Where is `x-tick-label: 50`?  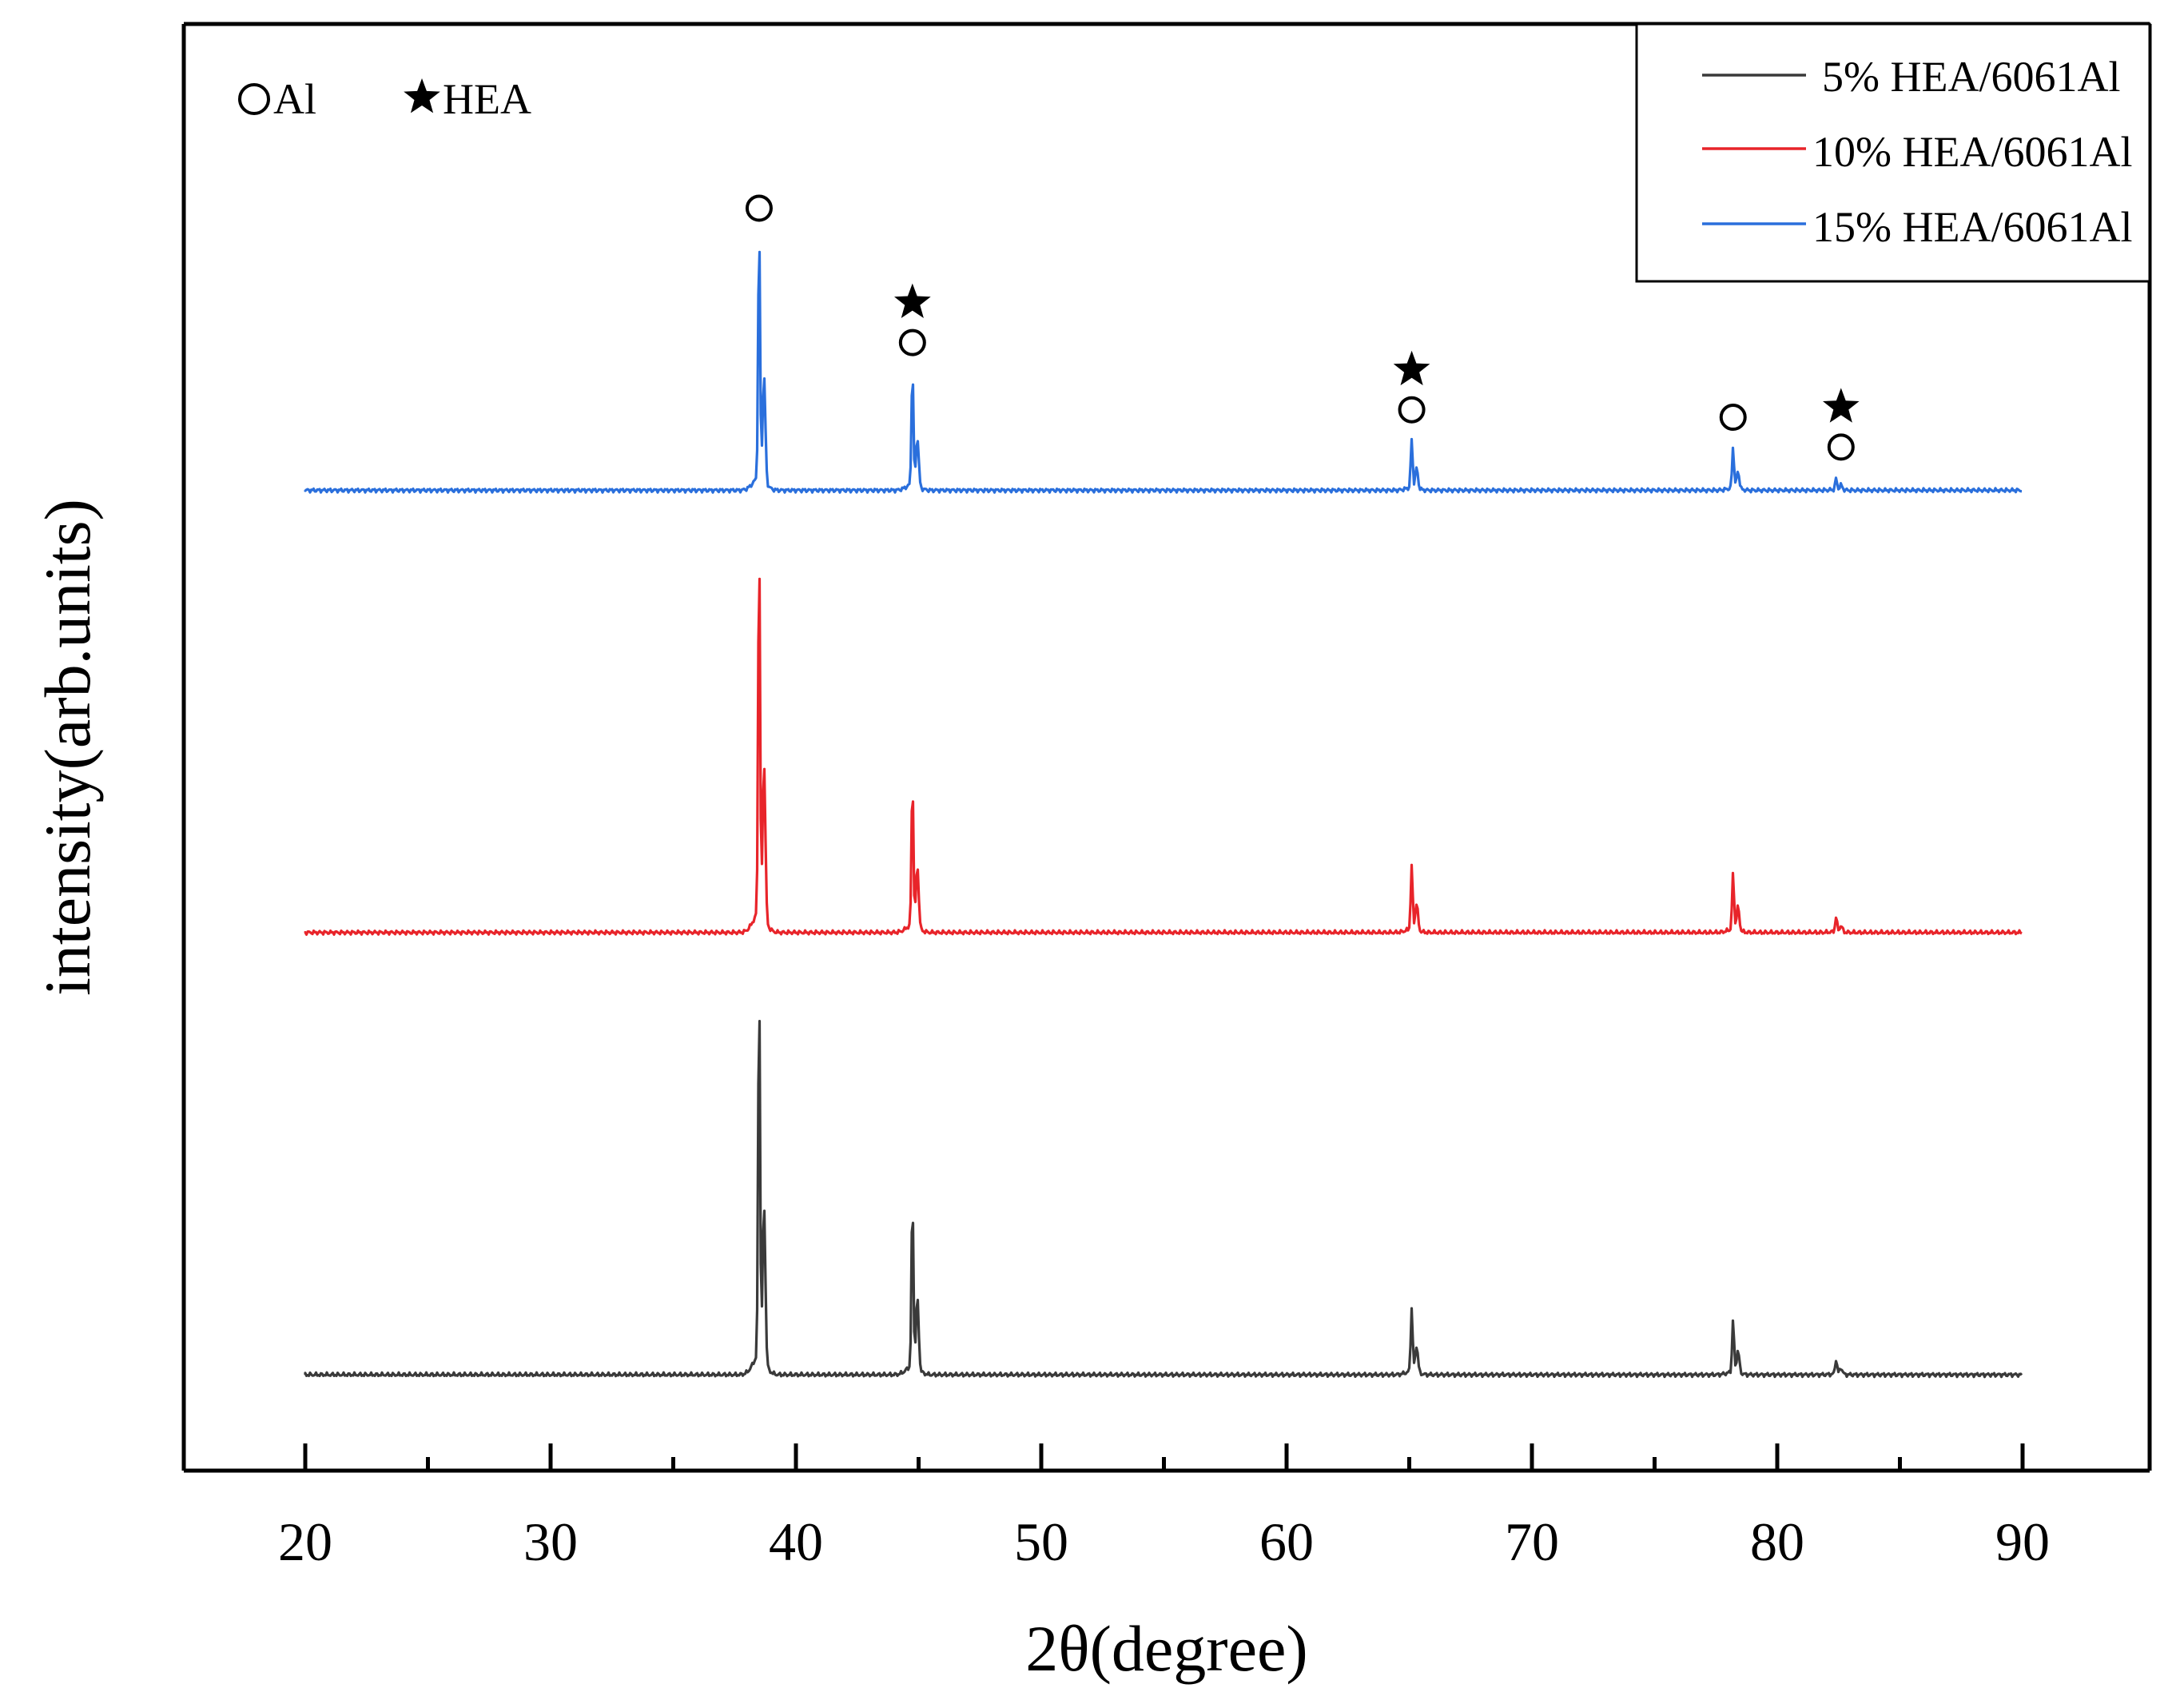 x-tick-label: 50 is located at coordinates (1041, 1541).